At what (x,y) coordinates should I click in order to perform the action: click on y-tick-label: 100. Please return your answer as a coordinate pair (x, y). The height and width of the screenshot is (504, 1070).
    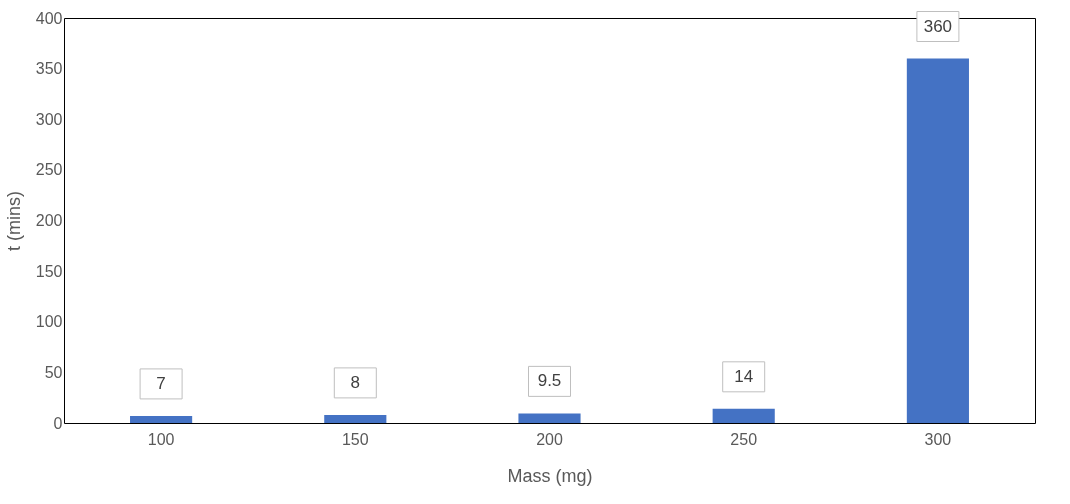
    Looking at the image, I should click on (49, 322).